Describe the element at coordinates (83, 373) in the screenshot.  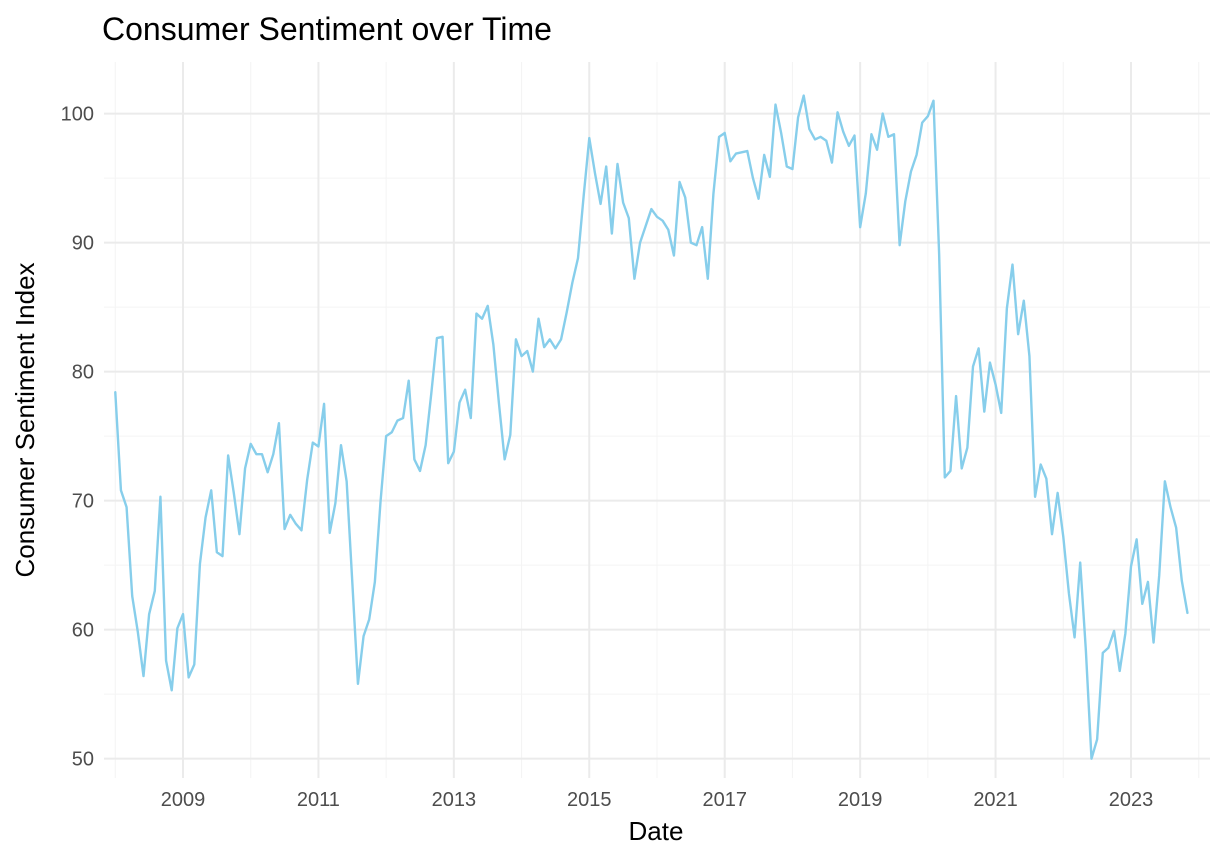
I see `y-tick-label: 80` at that location.